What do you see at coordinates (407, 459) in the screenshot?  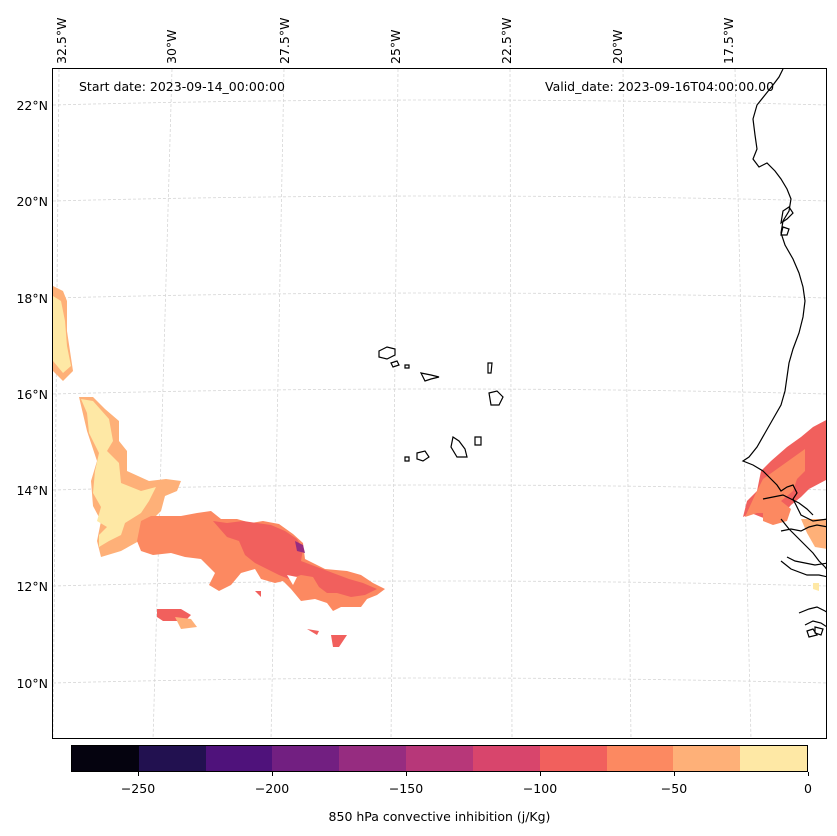 I see `brava-island` at bounding box center [407, 459].